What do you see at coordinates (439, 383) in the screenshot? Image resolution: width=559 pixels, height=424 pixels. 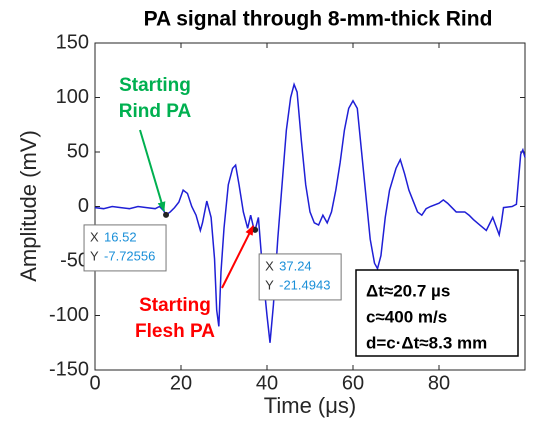 I see `x-tick-label: 80` at bounding box center [439, 383].